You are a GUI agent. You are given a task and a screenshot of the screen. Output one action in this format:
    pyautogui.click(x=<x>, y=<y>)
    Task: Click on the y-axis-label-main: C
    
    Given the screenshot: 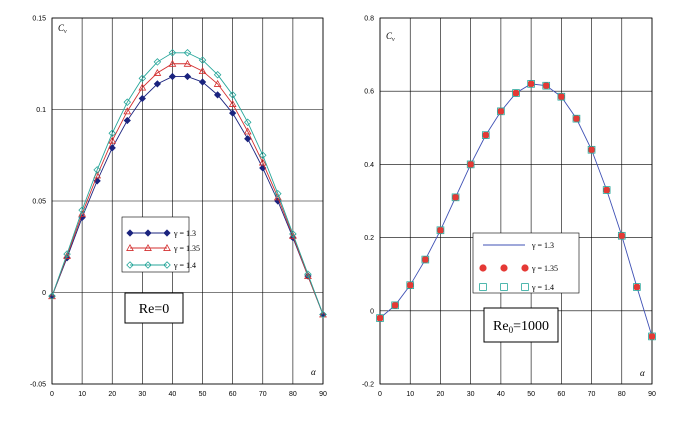 What is the action you would take?
    pyautogui.click(x=389, y=36)
    